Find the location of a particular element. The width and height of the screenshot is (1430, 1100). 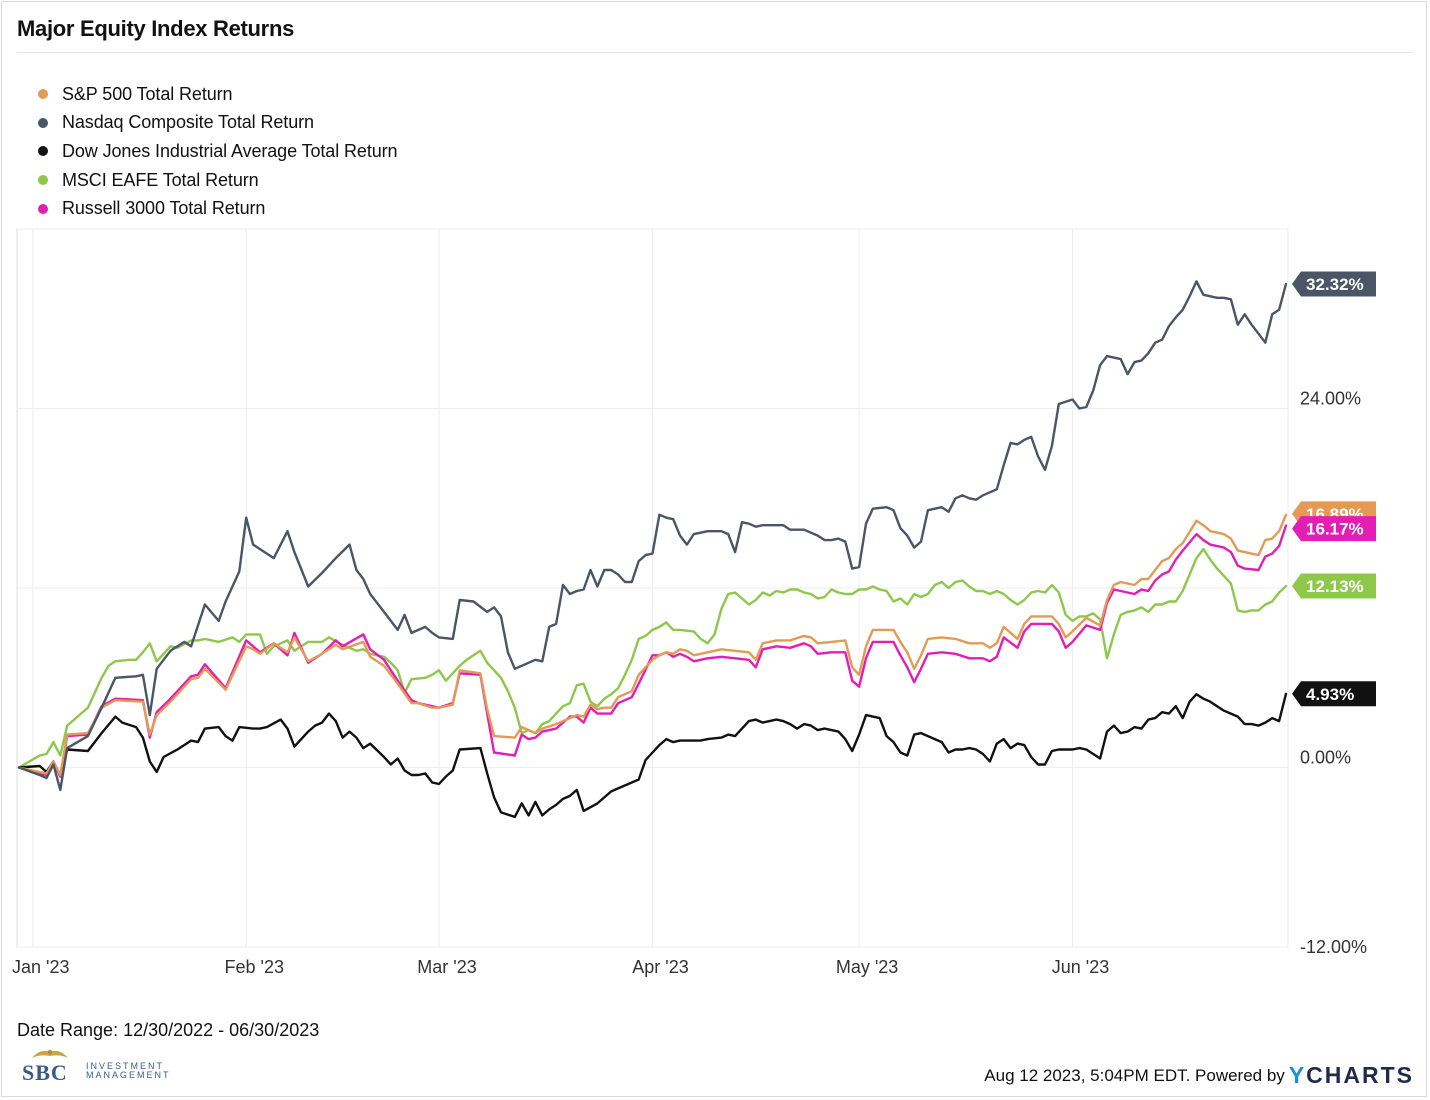

y-tick-label: -12.00% is located at coordinates (1333, 947).